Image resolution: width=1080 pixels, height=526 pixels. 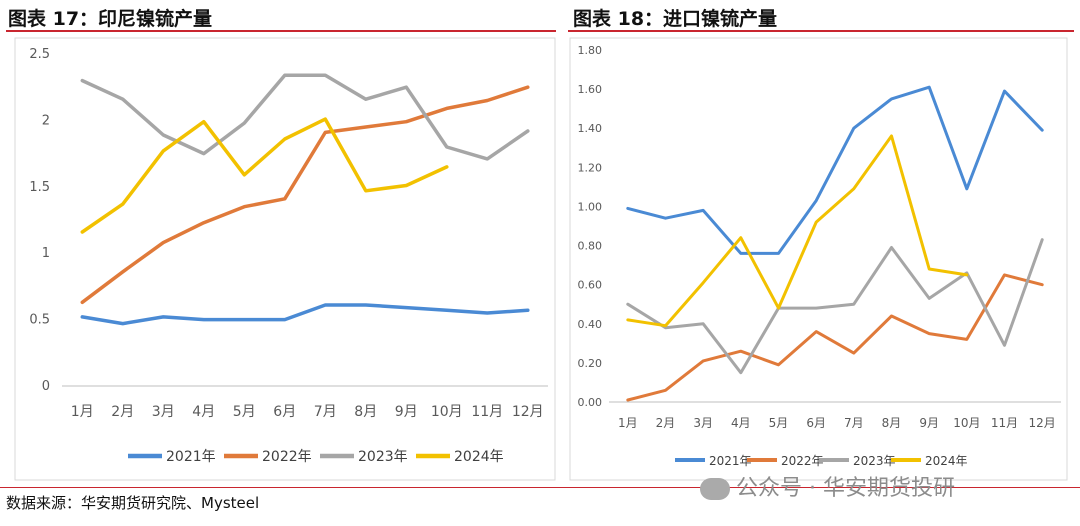 What do you see at coordinates (39, 320) in the screenshot?
I see `y-tick-label: 0.5` at bounding box center [39, 320].